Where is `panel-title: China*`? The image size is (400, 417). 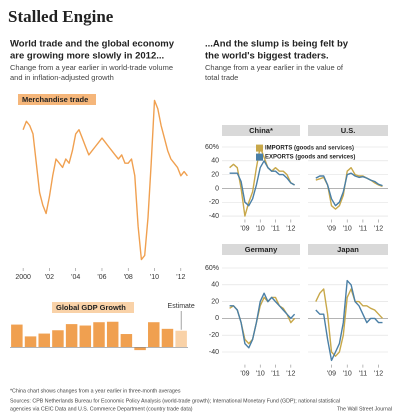 panel-title: China* is located at coordinates (261, 130).